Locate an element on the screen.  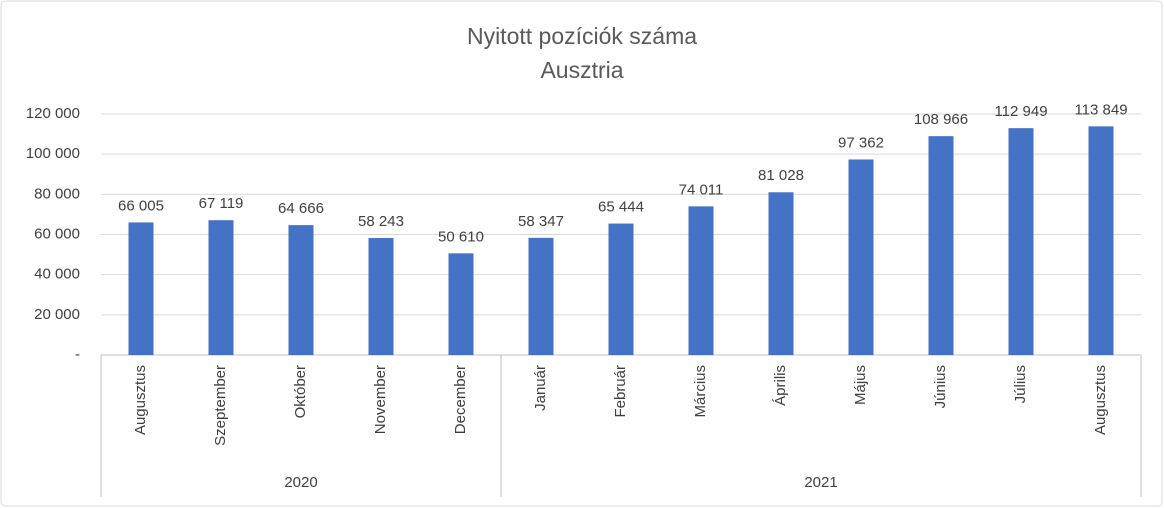
x-tick-label: Január is located at coordinates (540, 388).